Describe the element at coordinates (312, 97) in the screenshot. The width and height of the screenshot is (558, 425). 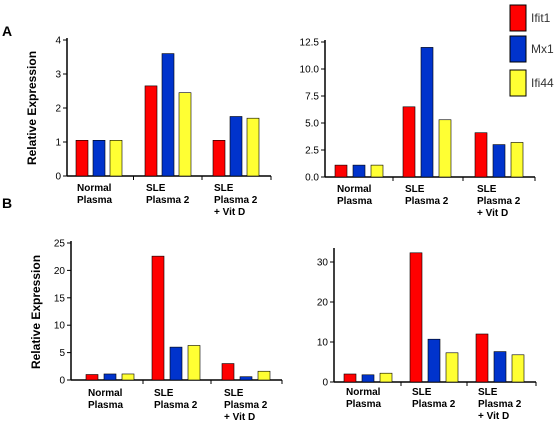
I see `y-tick-label: 7.5` at that location.